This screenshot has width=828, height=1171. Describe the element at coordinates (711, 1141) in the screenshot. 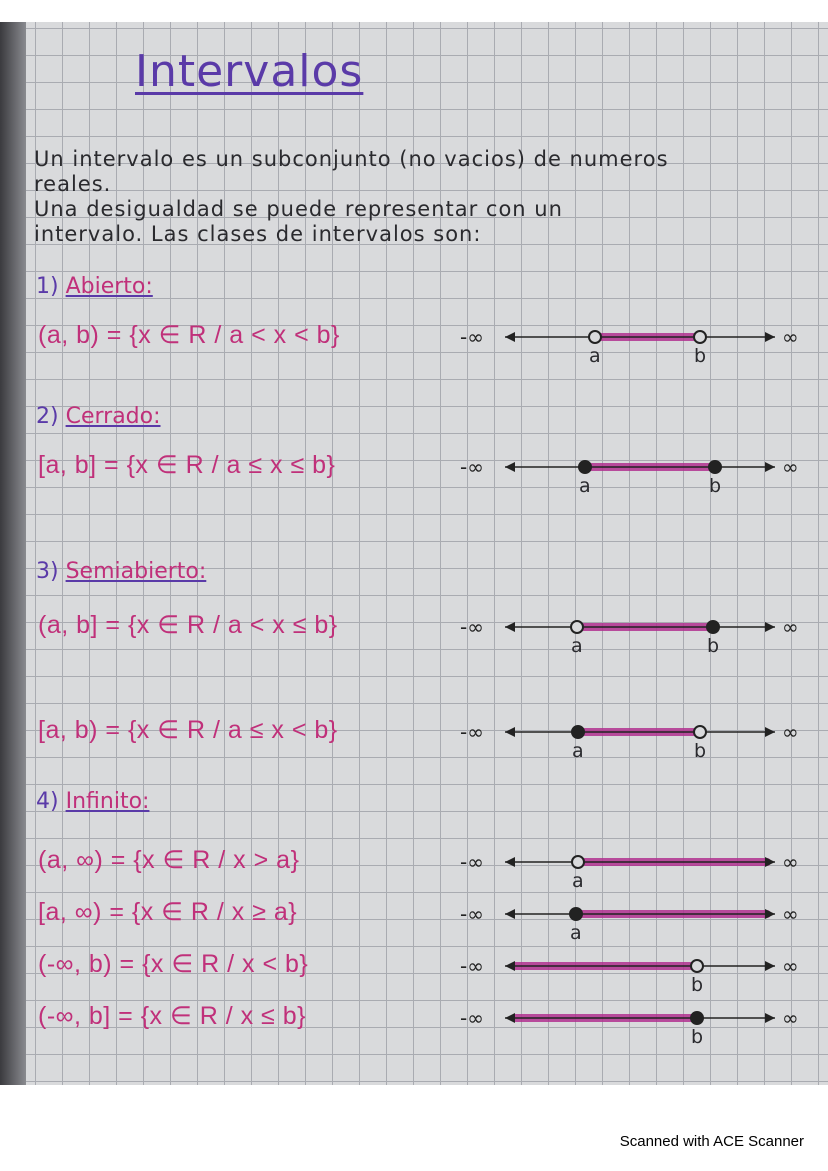

I see `scanner-watermark: Scanned with ACE Scanner` at that location.